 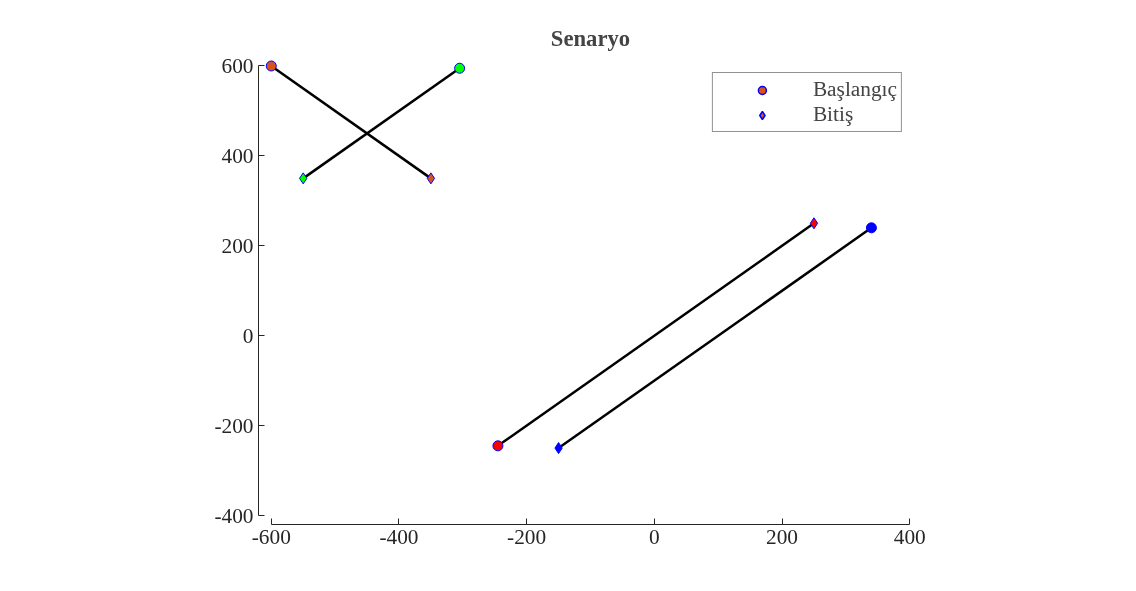 What do you see at coordinates (234, 425) in the screenshot?
I see `y-tick-label: -200` at bounding box center [234, 425].